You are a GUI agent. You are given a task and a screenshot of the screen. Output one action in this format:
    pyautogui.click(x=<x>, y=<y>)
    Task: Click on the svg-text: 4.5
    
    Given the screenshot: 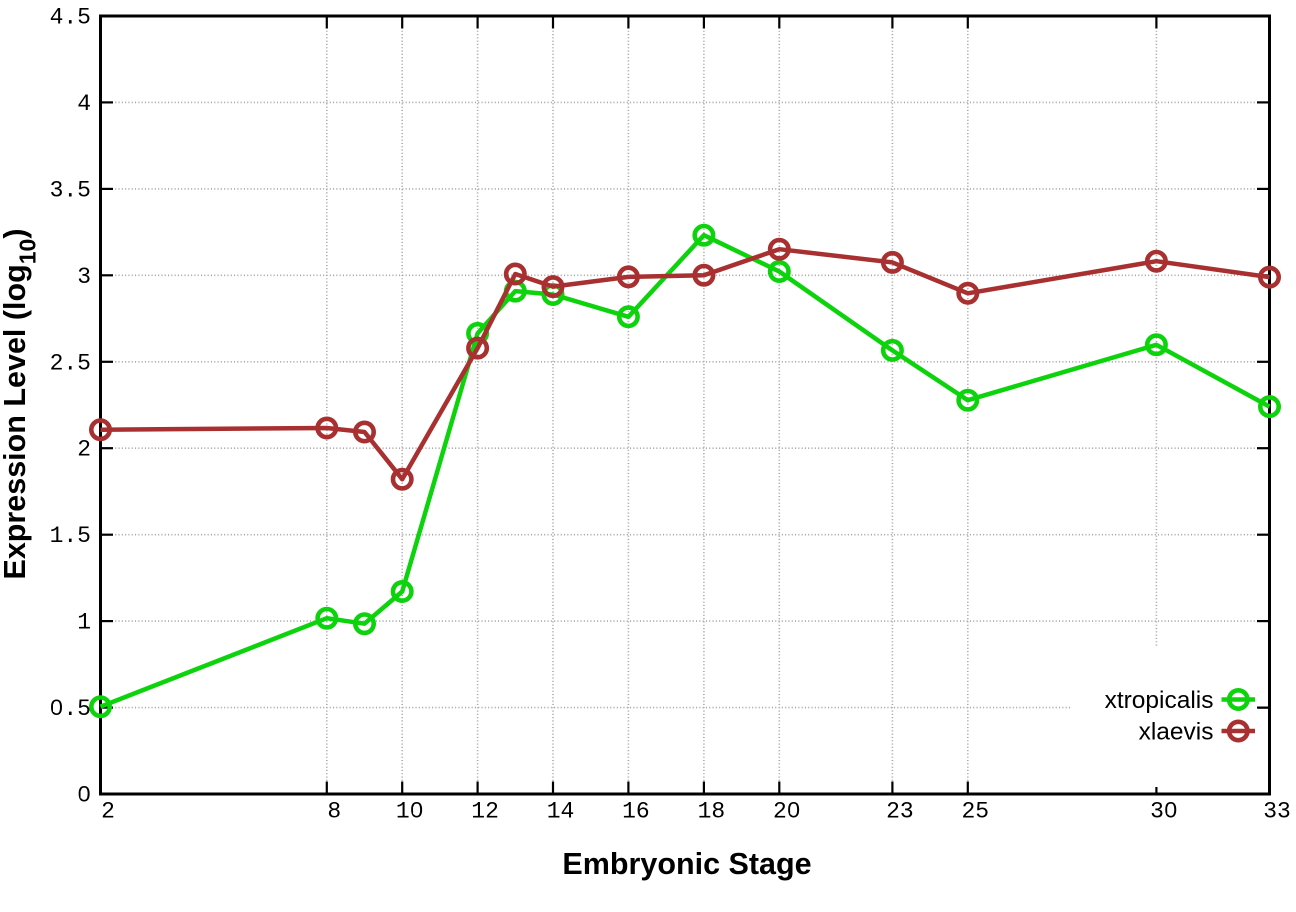 What is the action you would take?
    pyautogui.click(x=70, y=18)
    